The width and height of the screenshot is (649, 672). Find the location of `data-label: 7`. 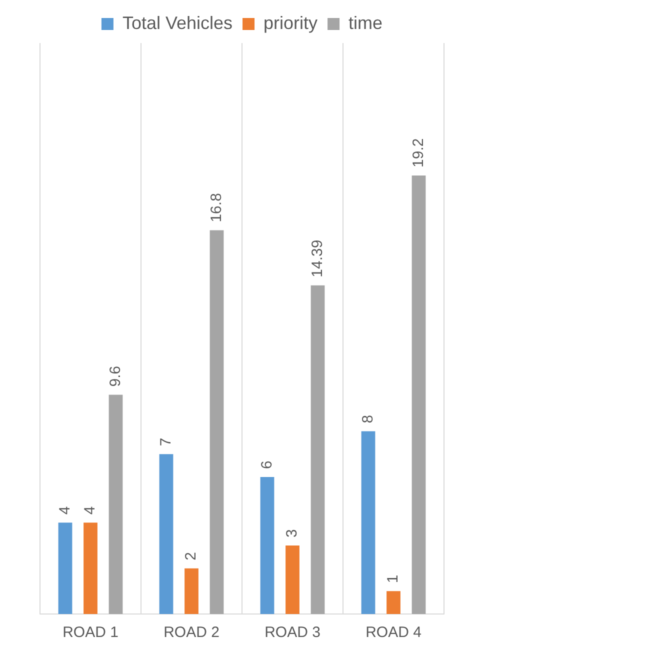

data-label: 7 is located at coordinates (165, 442).